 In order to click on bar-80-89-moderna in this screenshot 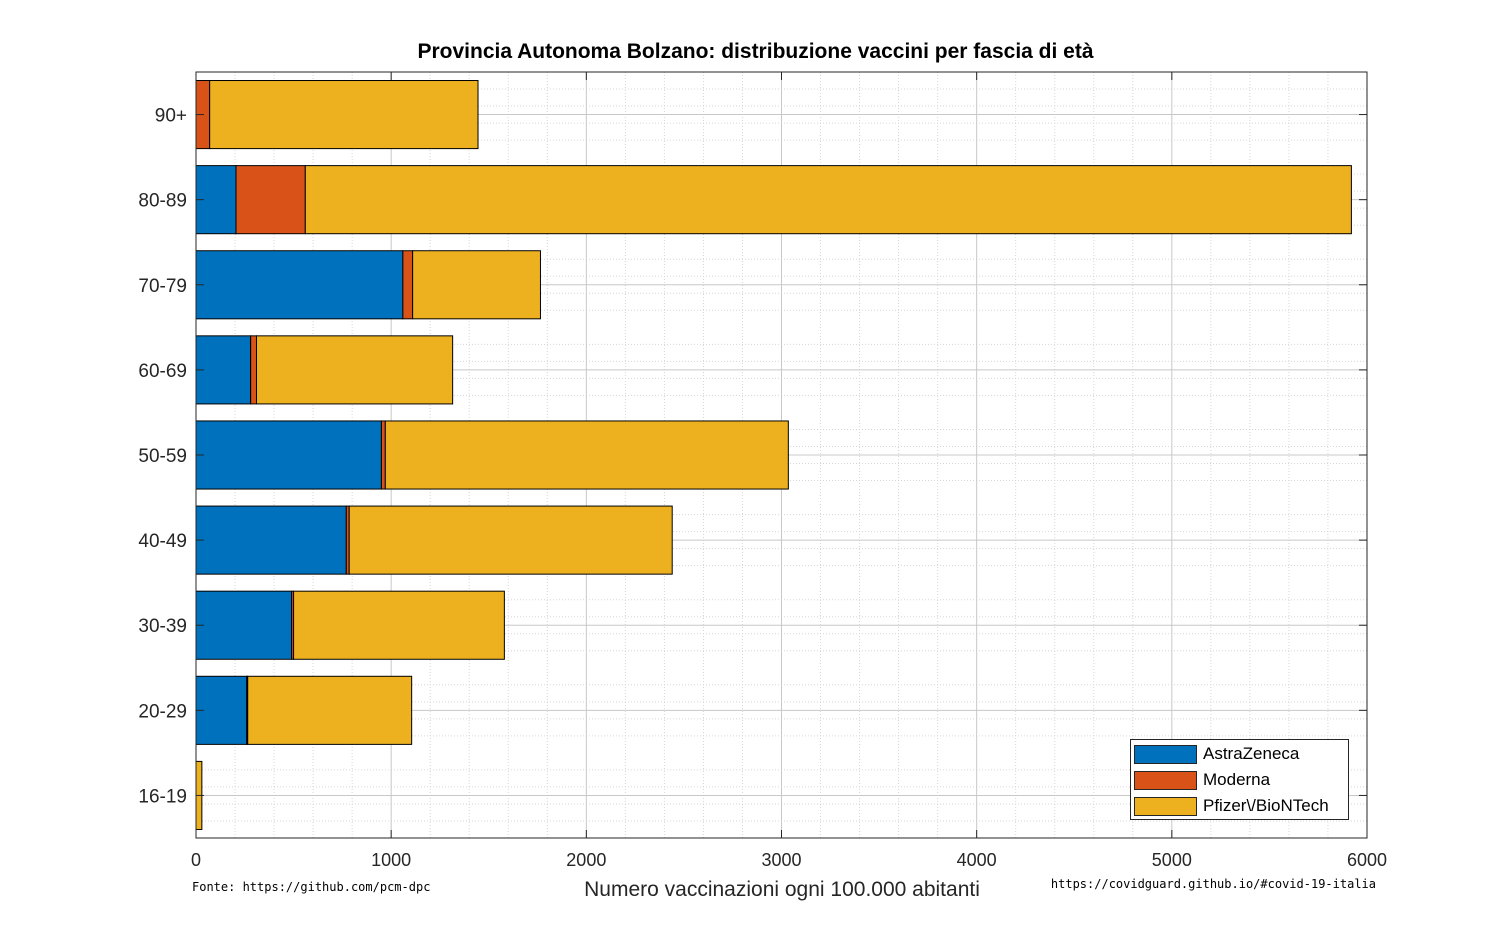, I will do `click(270, 200)`.